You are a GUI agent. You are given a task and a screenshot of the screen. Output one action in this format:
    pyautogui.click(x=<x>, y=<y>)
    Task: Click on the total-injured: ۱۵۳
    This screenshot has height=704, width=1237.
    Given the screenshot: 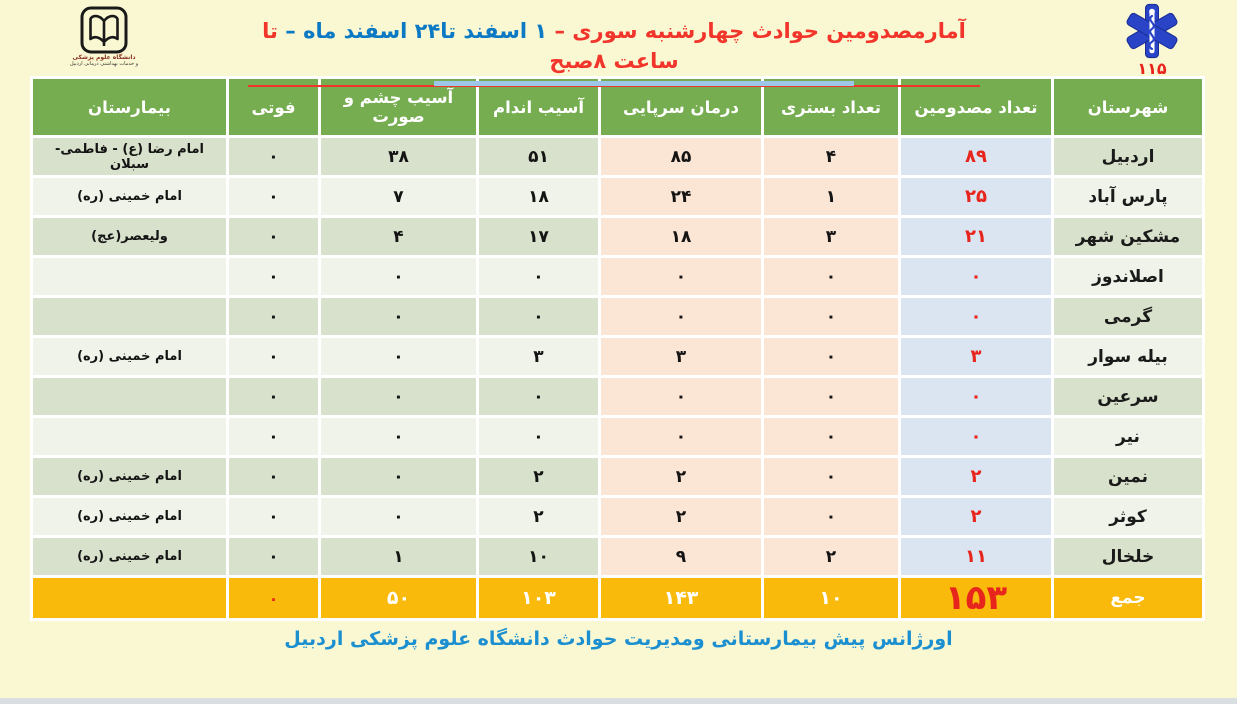 What is the action you would take?
    pyautogui.click(x=976, y=598)
    